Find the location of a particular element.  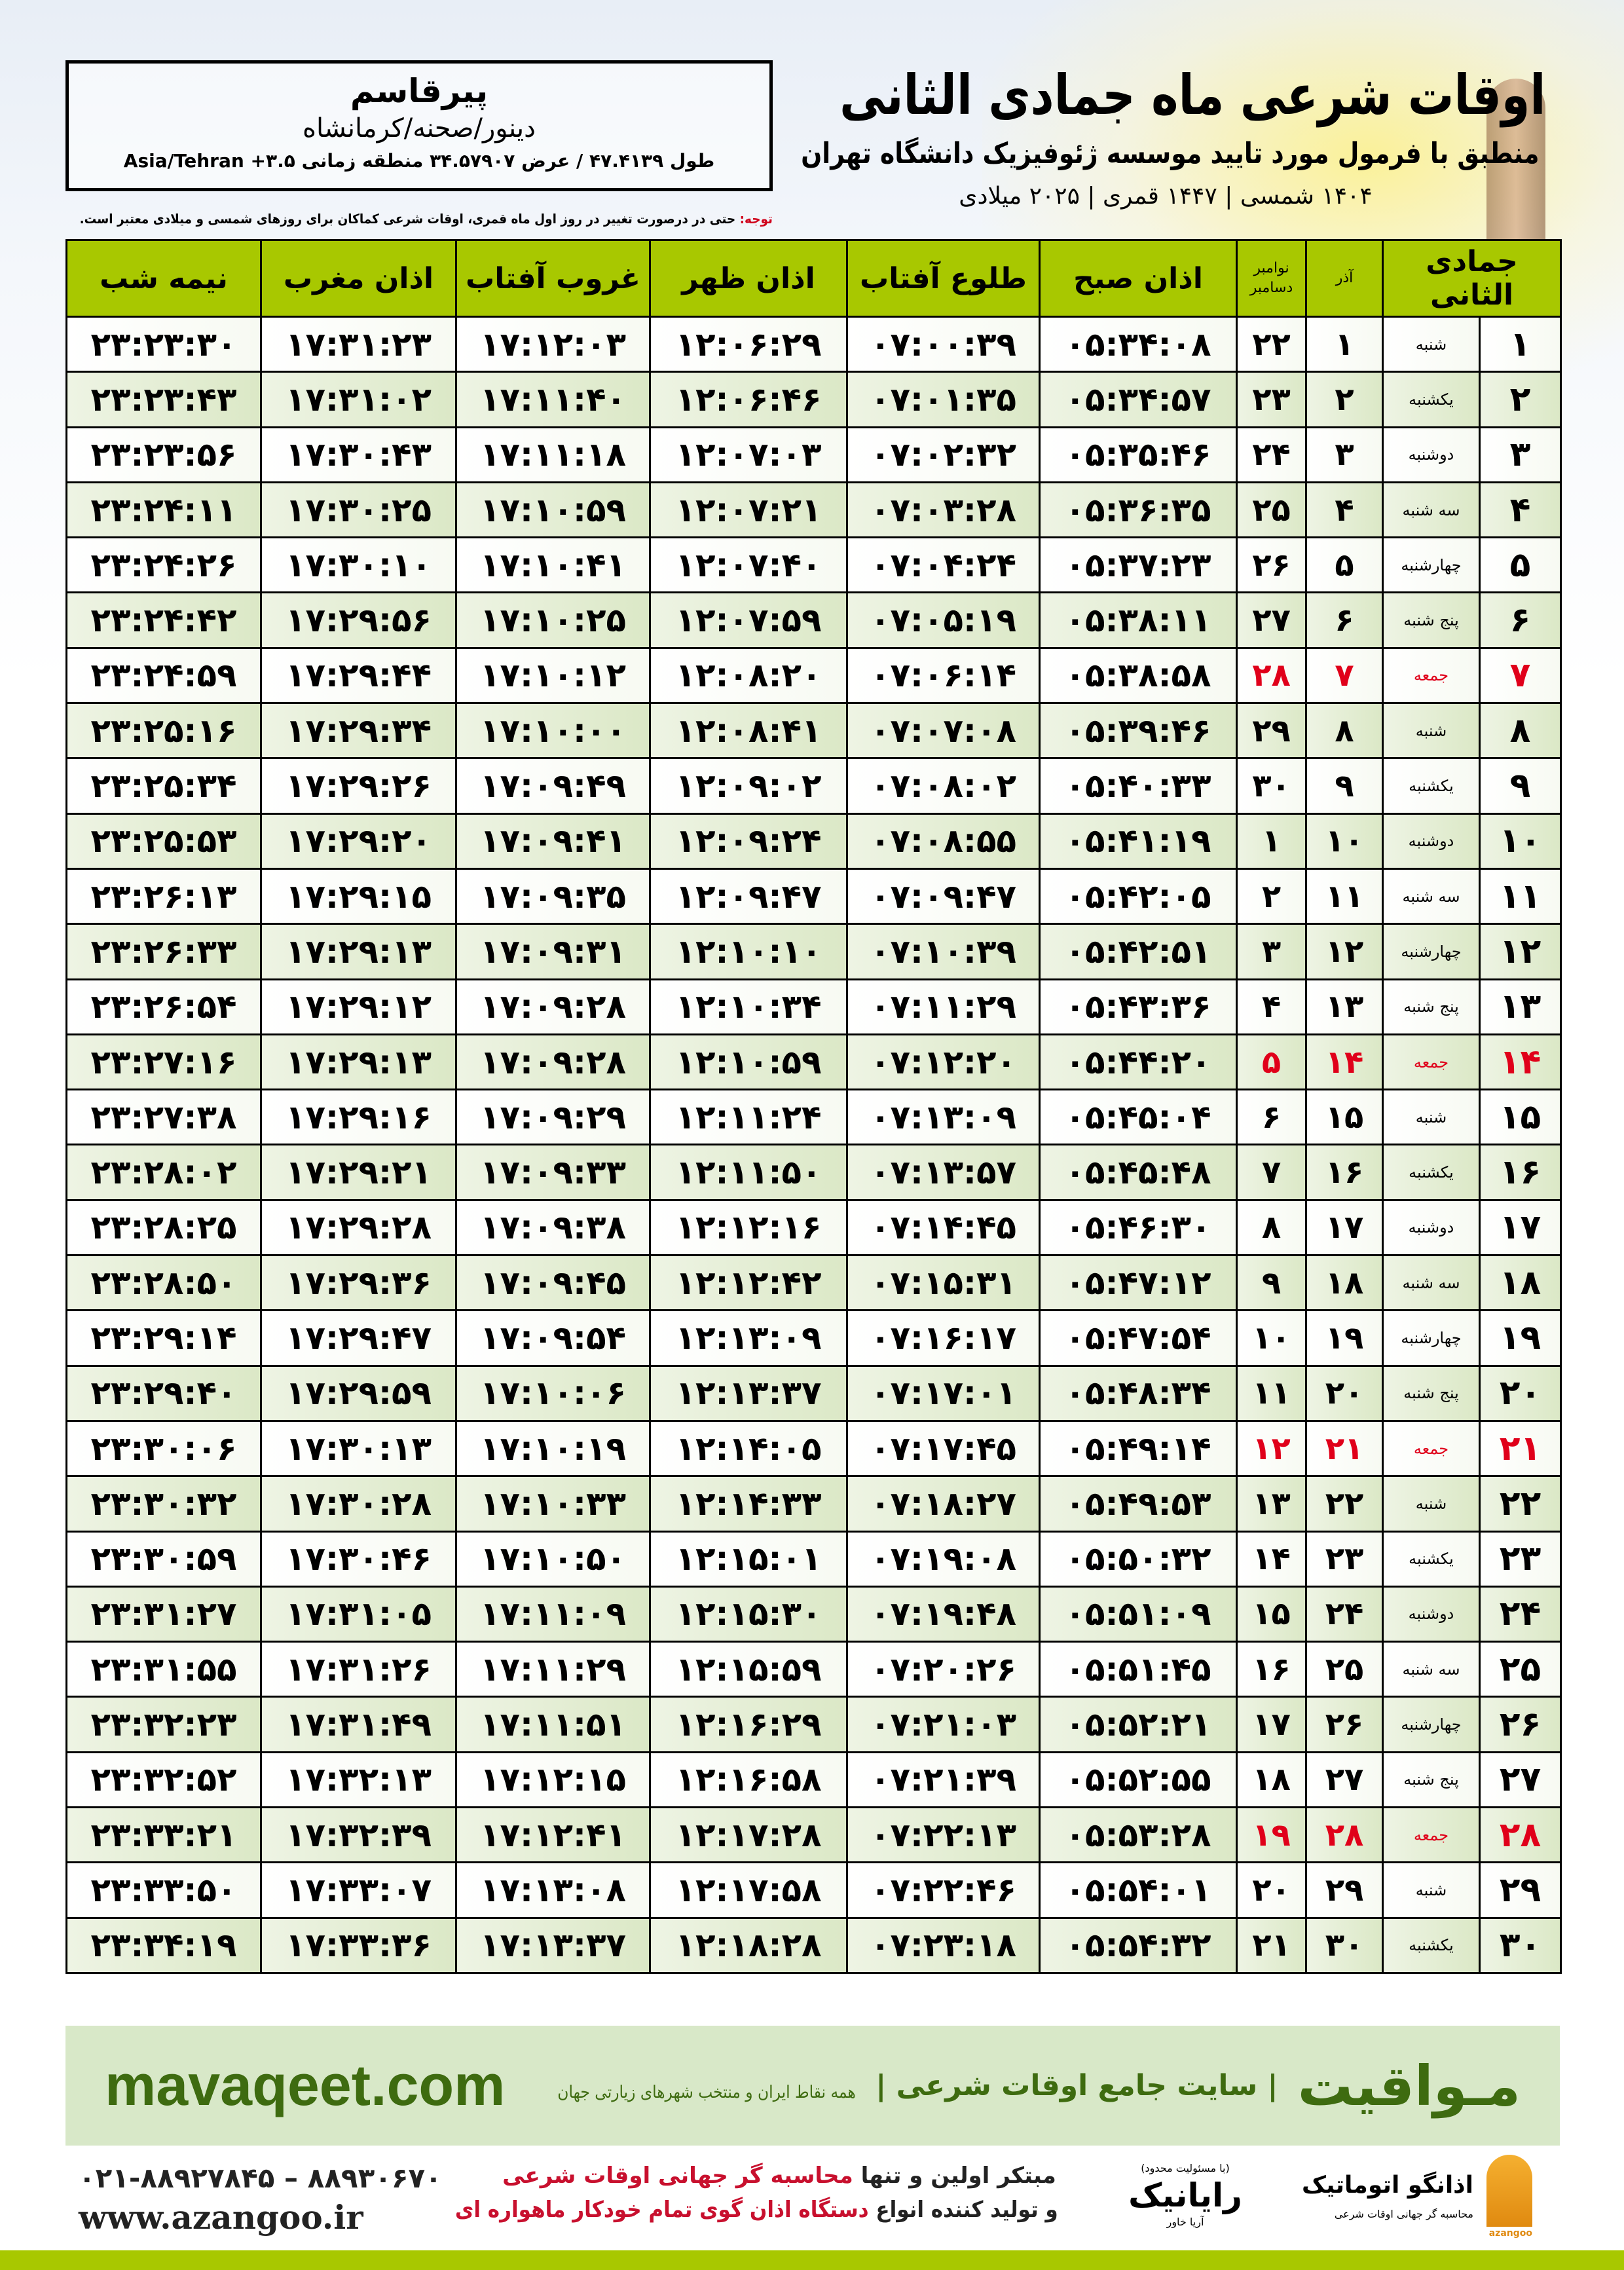

hijri-day-cell: ۱۶ is located at coordinates (1520, 1172).